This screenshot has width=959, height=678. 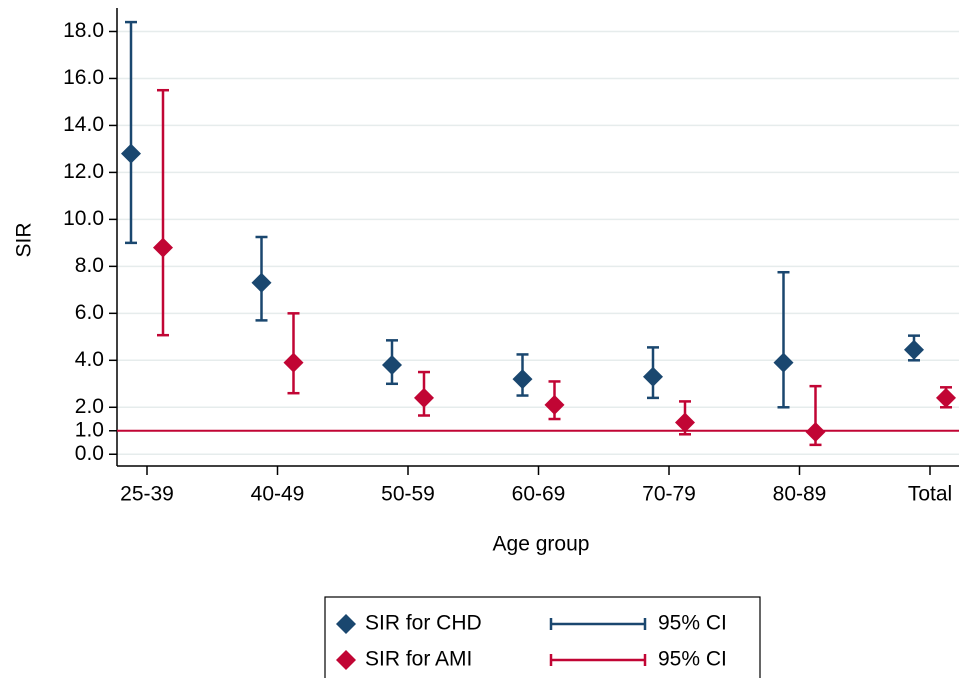 I want to click on y-tick-label: 6.0, so click(x=89, y=312).